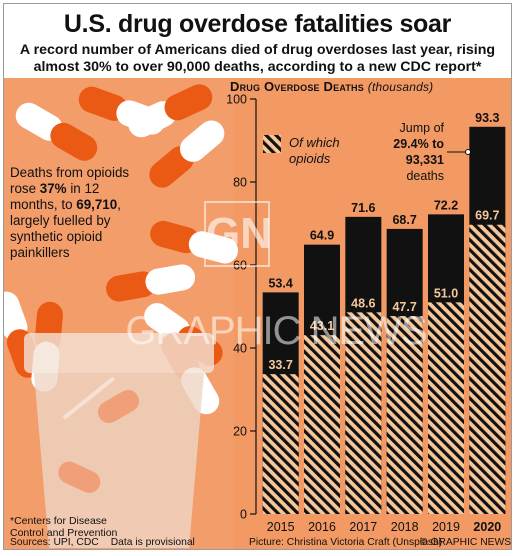  I want to click on value-label-total: 64.9, so click(322, 236).